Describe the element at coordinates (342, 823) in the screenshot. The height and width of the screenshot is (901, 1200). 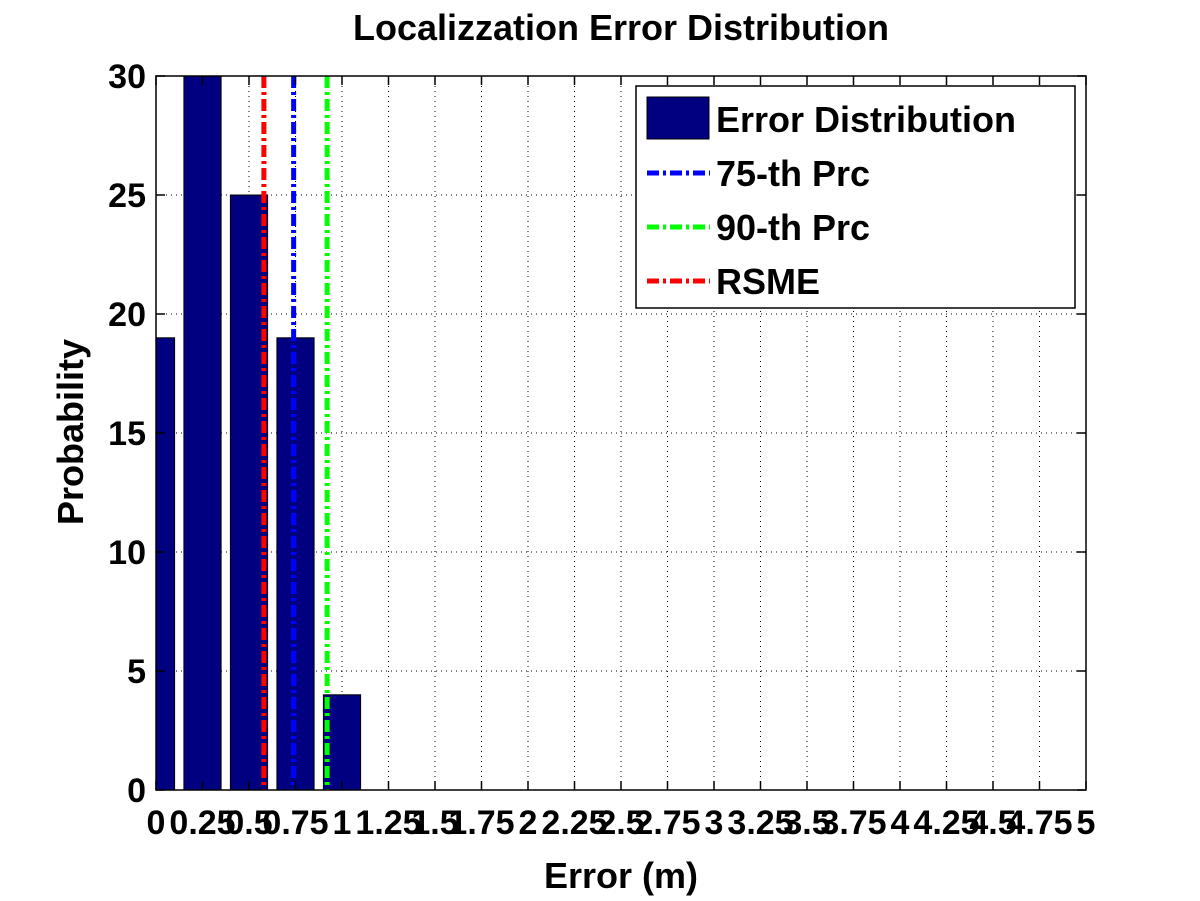
I see `x-tick-label: 1` at that location.